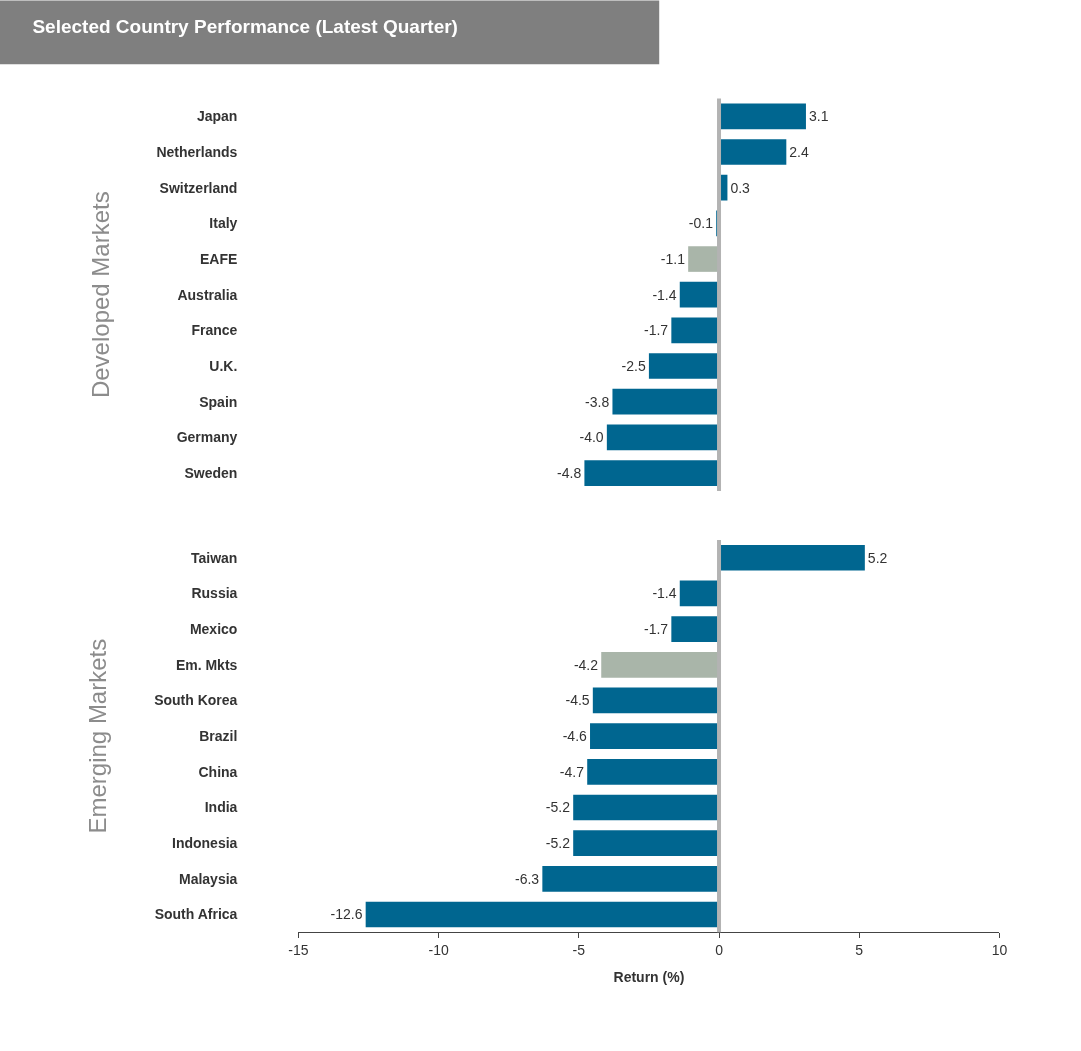  Describe the element at coordinates (218, 771) in the screenshot. I see `y-tick-label: China` at that location.